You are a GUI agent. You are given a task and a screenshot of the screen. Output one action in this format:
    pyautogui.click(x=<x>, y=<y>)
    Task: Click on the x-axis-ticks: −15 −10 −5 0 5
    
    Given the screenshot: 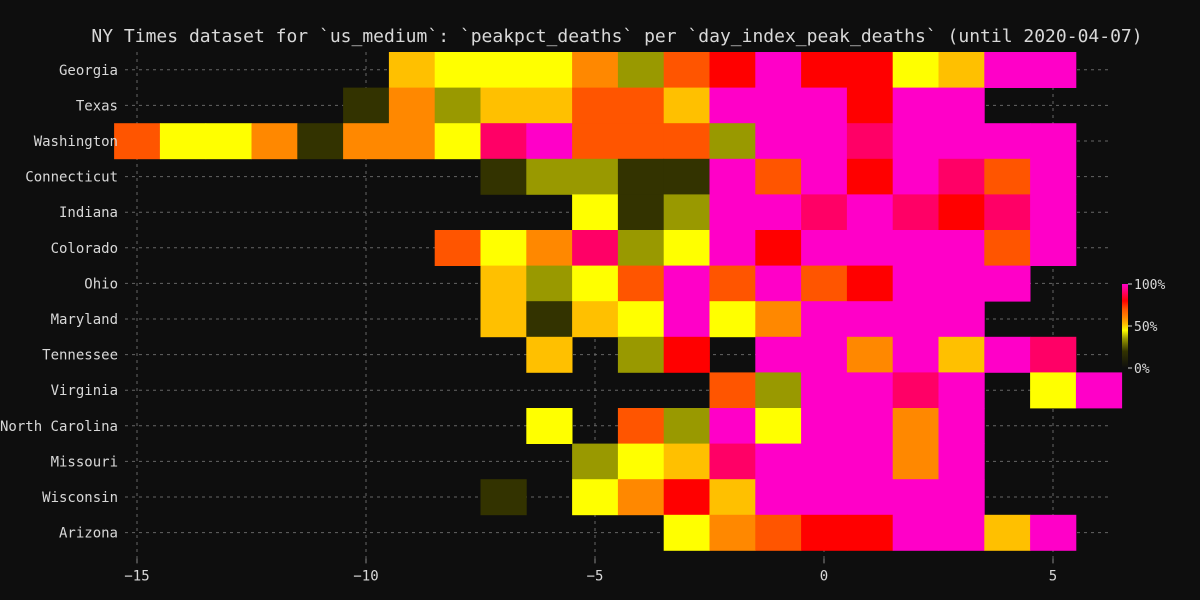 What is the action you would take?
    pyautogui.click(x=590, y=571)
    